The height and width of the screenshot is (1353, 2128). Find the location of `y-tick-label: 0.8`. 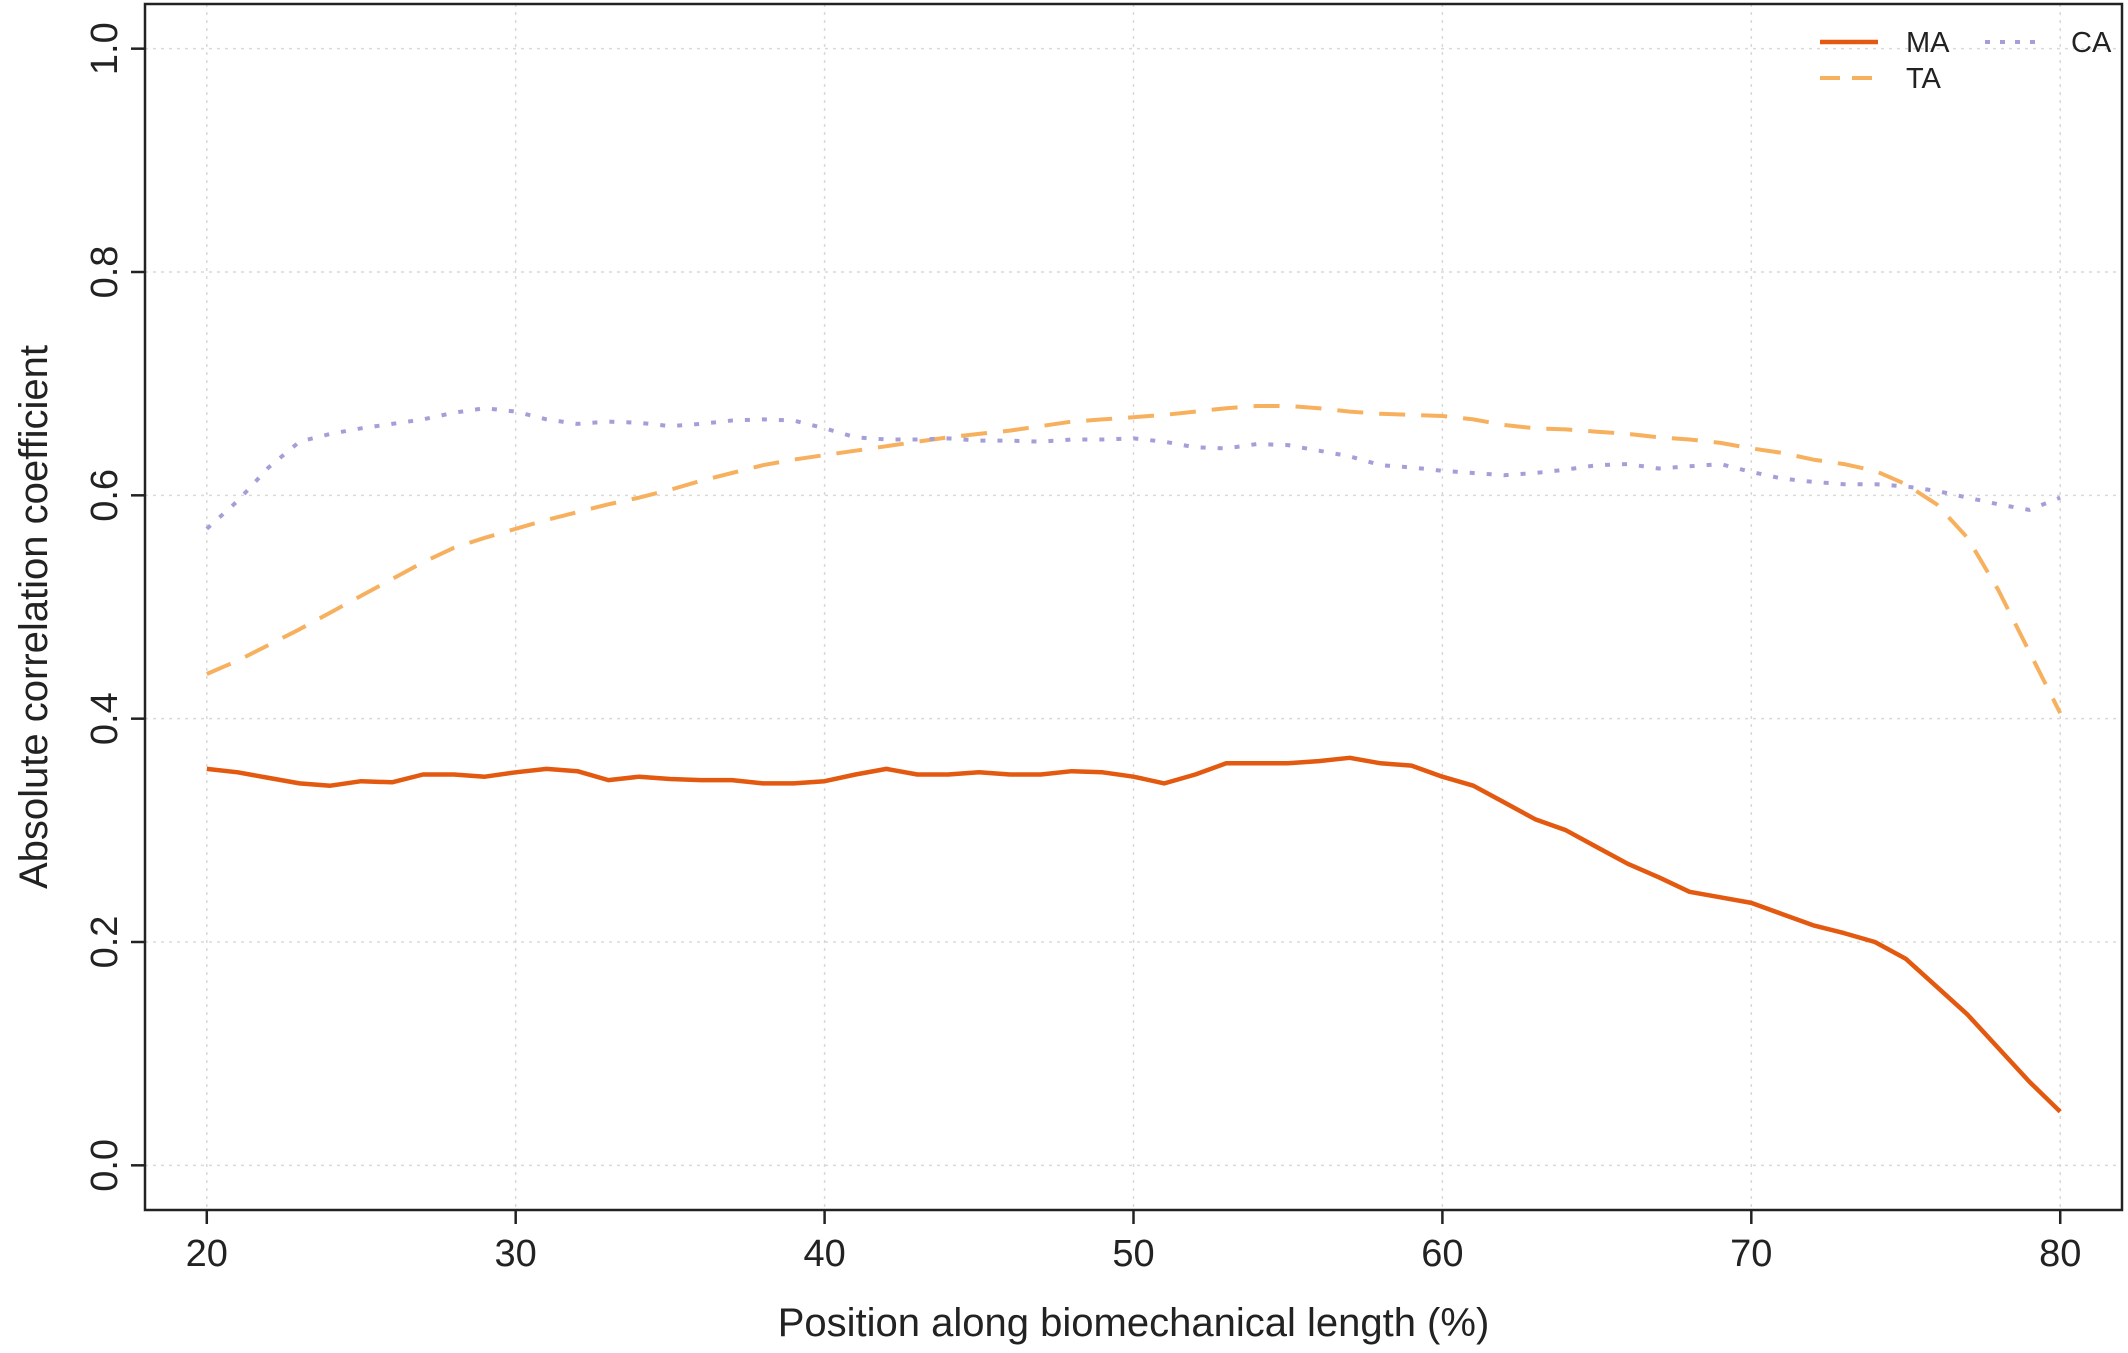

y-tick-label: 0.8 is located at coordinates (105, 272).